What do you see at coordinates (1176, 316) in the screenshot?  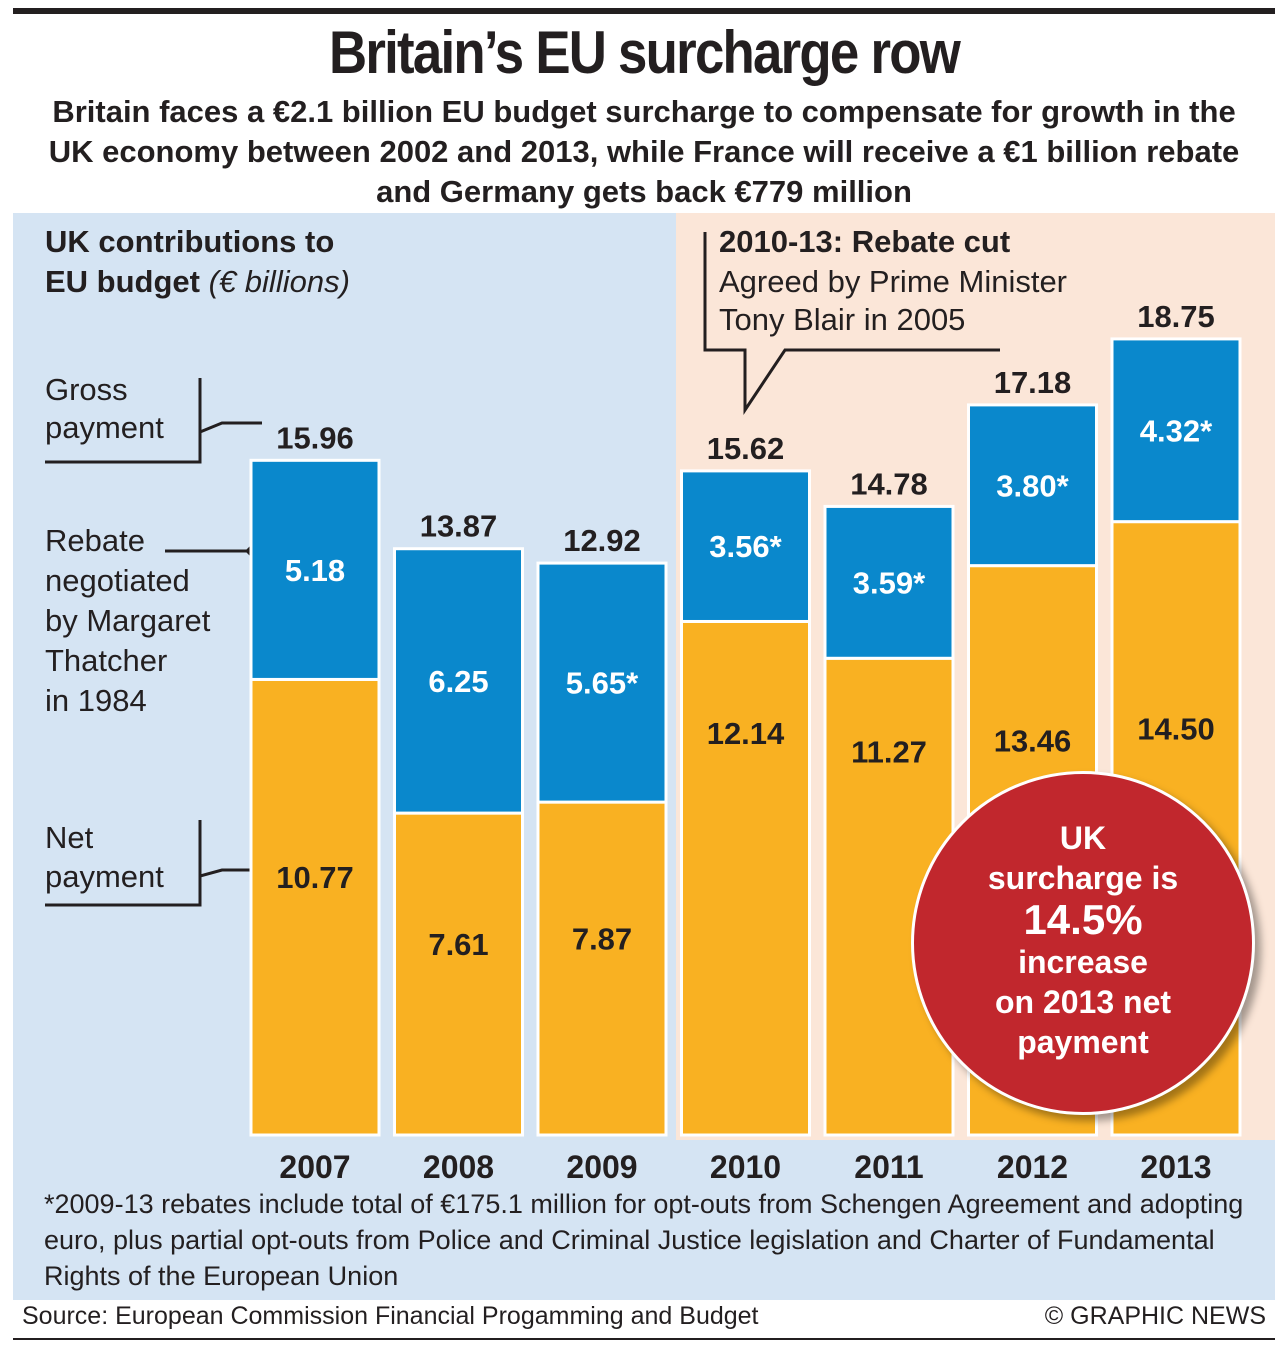 I see `total-label-2013: 18.75` at bounding box center [1176, 316].